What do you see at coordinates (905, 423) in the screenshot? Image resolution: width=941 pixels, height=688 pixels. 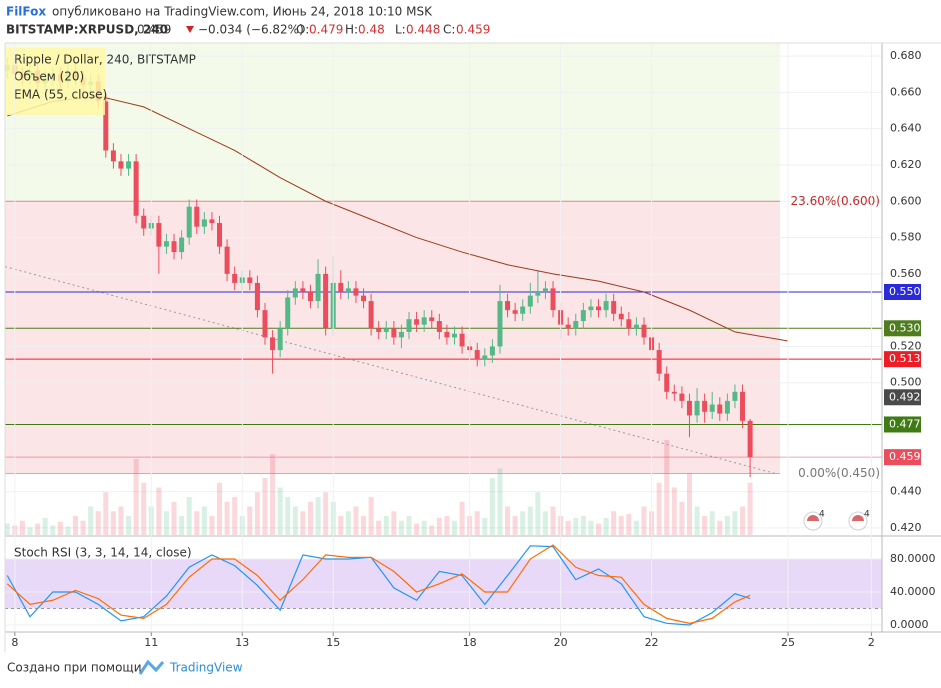 I see `level-label: 0.477` at bounding box center [905, 423].